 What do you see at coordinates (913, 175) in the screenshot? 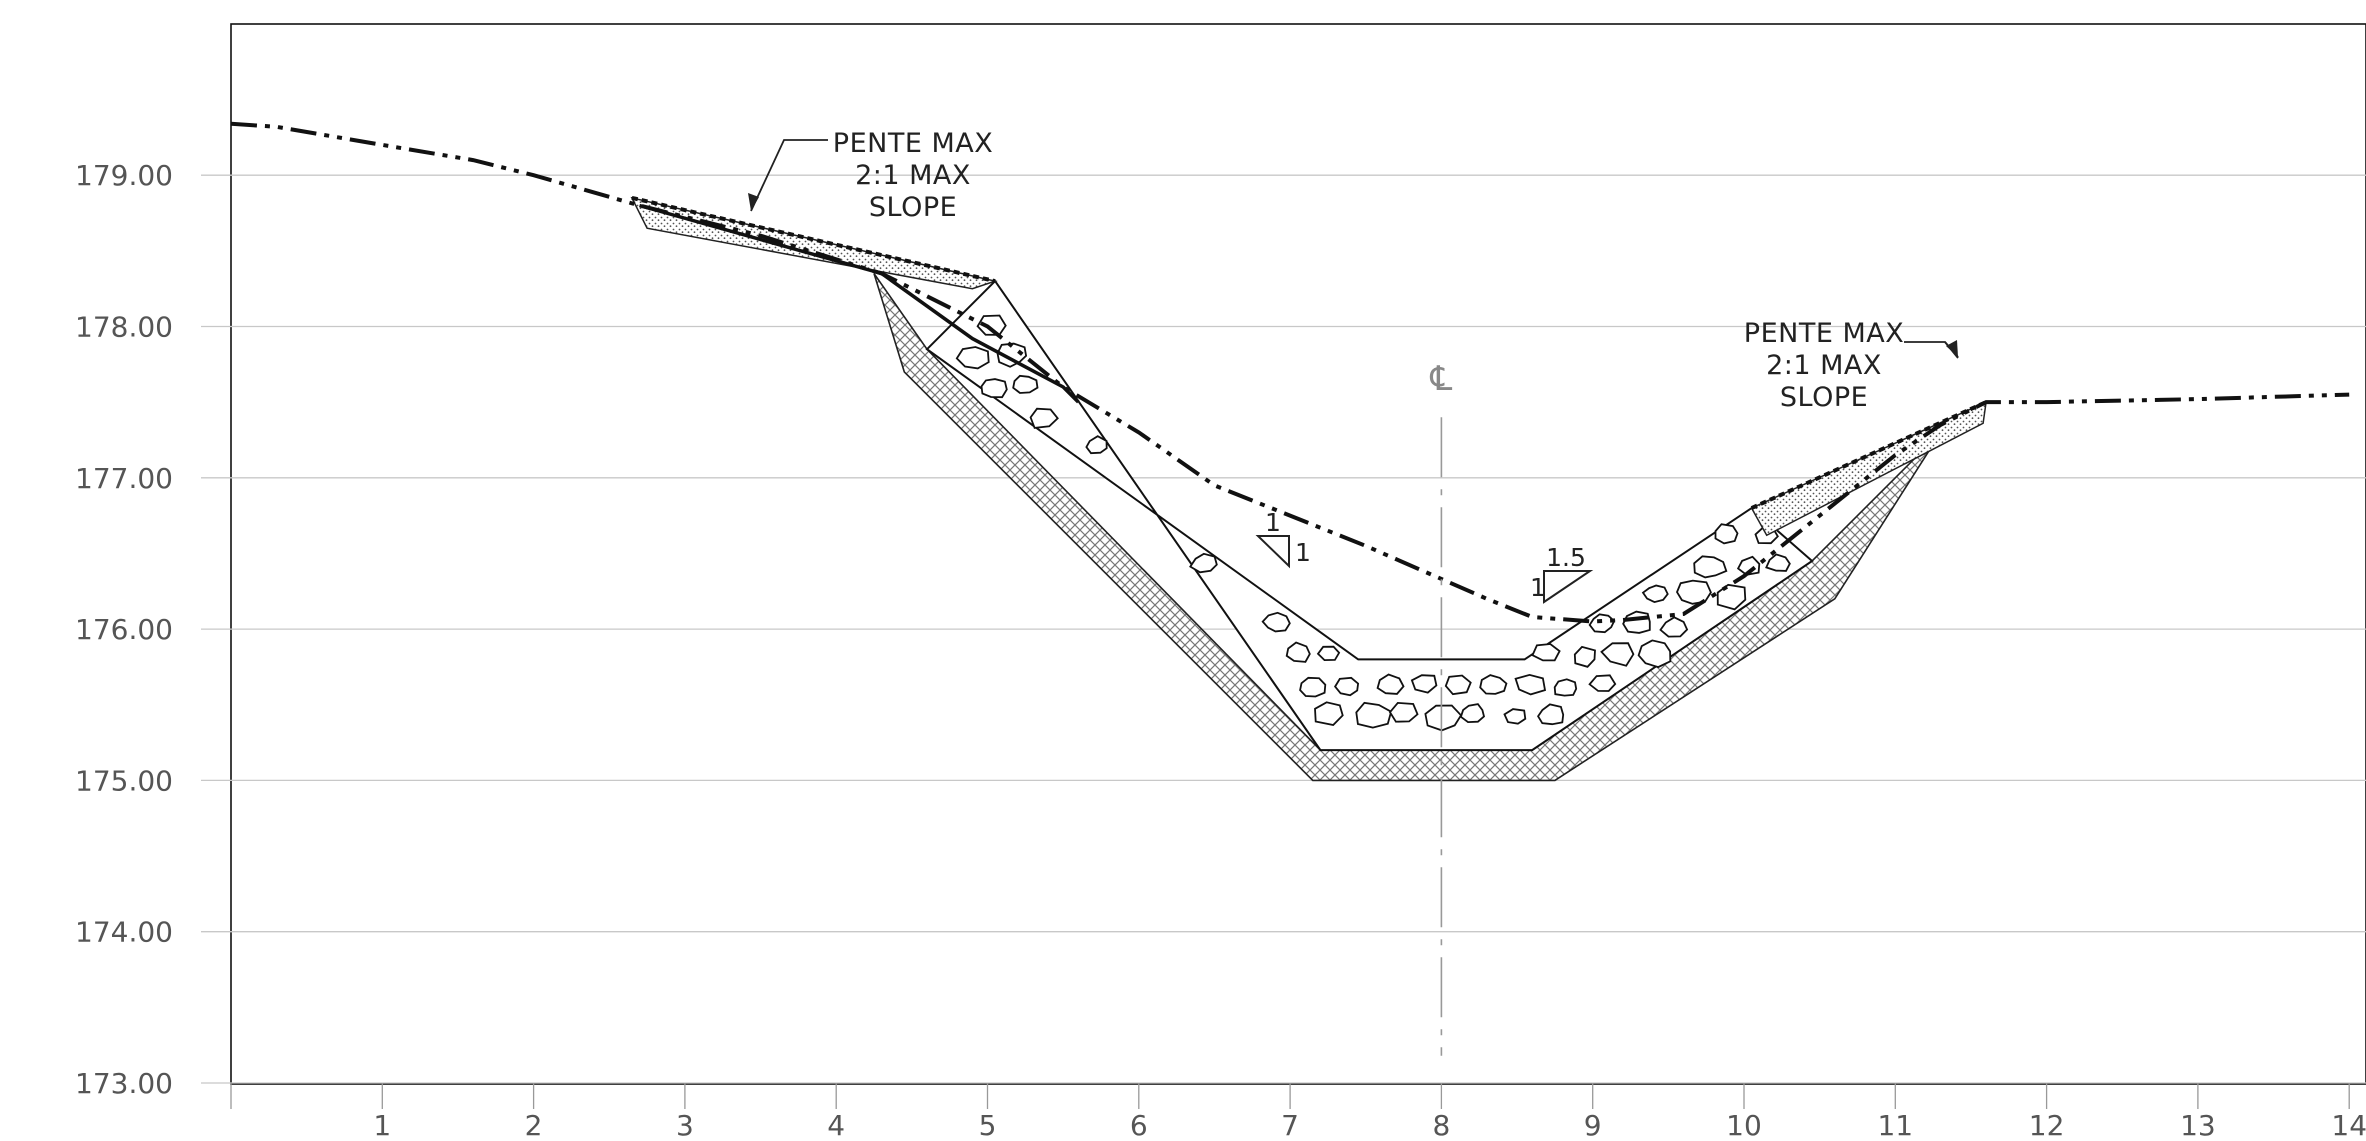
I see `note-left-line-2: 2:1 MAX` at bounding box center [913, 175].